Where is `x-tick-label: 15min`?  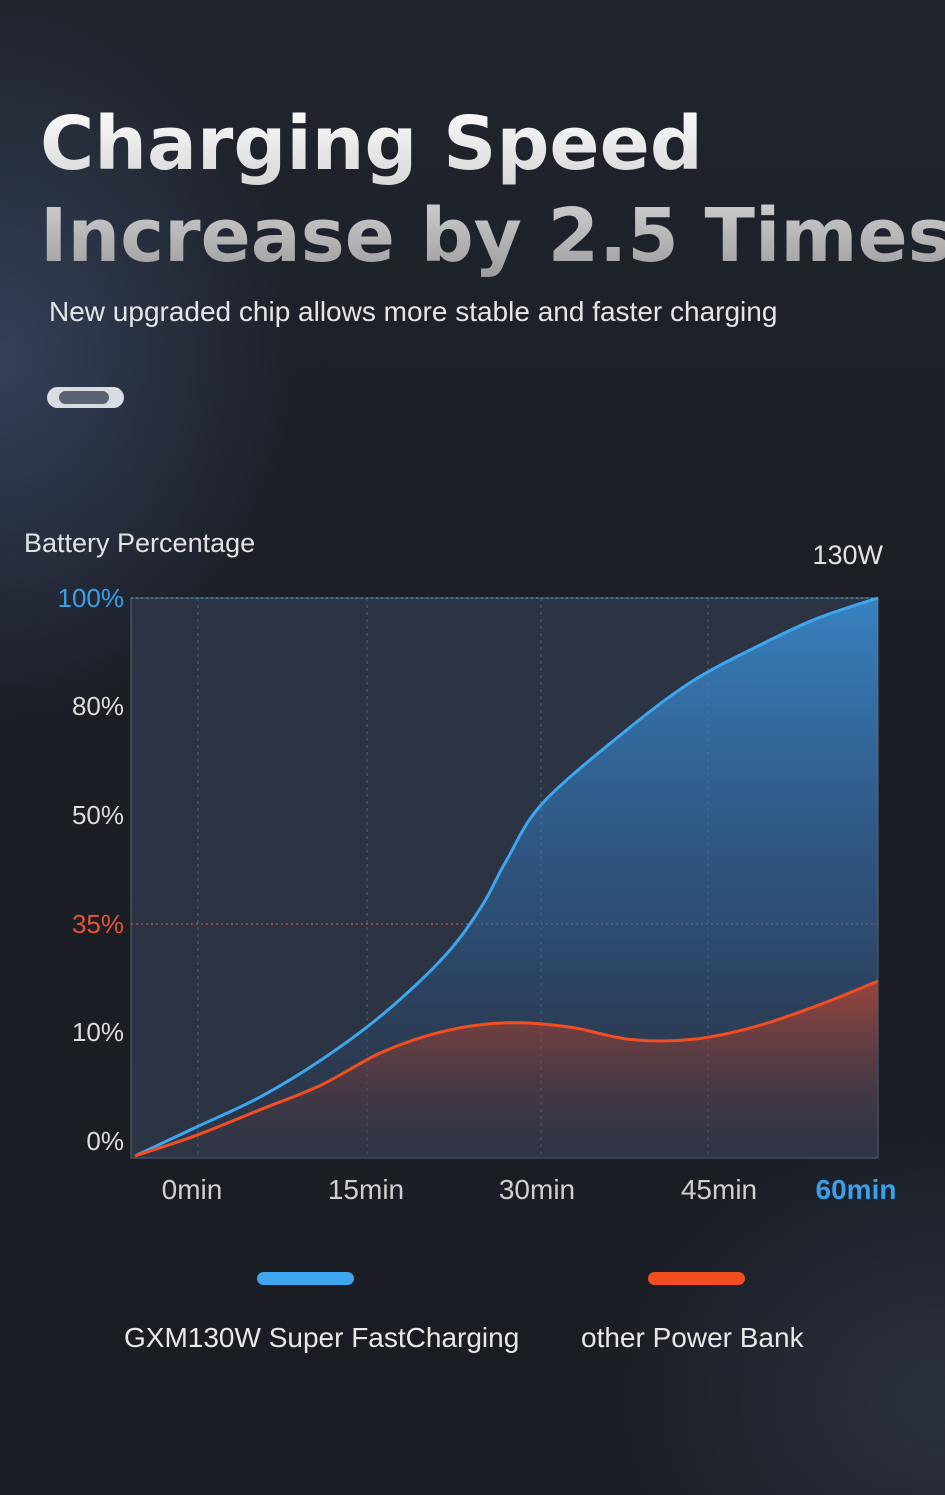
x-tick-label: 15min is located at coordinates (366, 1189).